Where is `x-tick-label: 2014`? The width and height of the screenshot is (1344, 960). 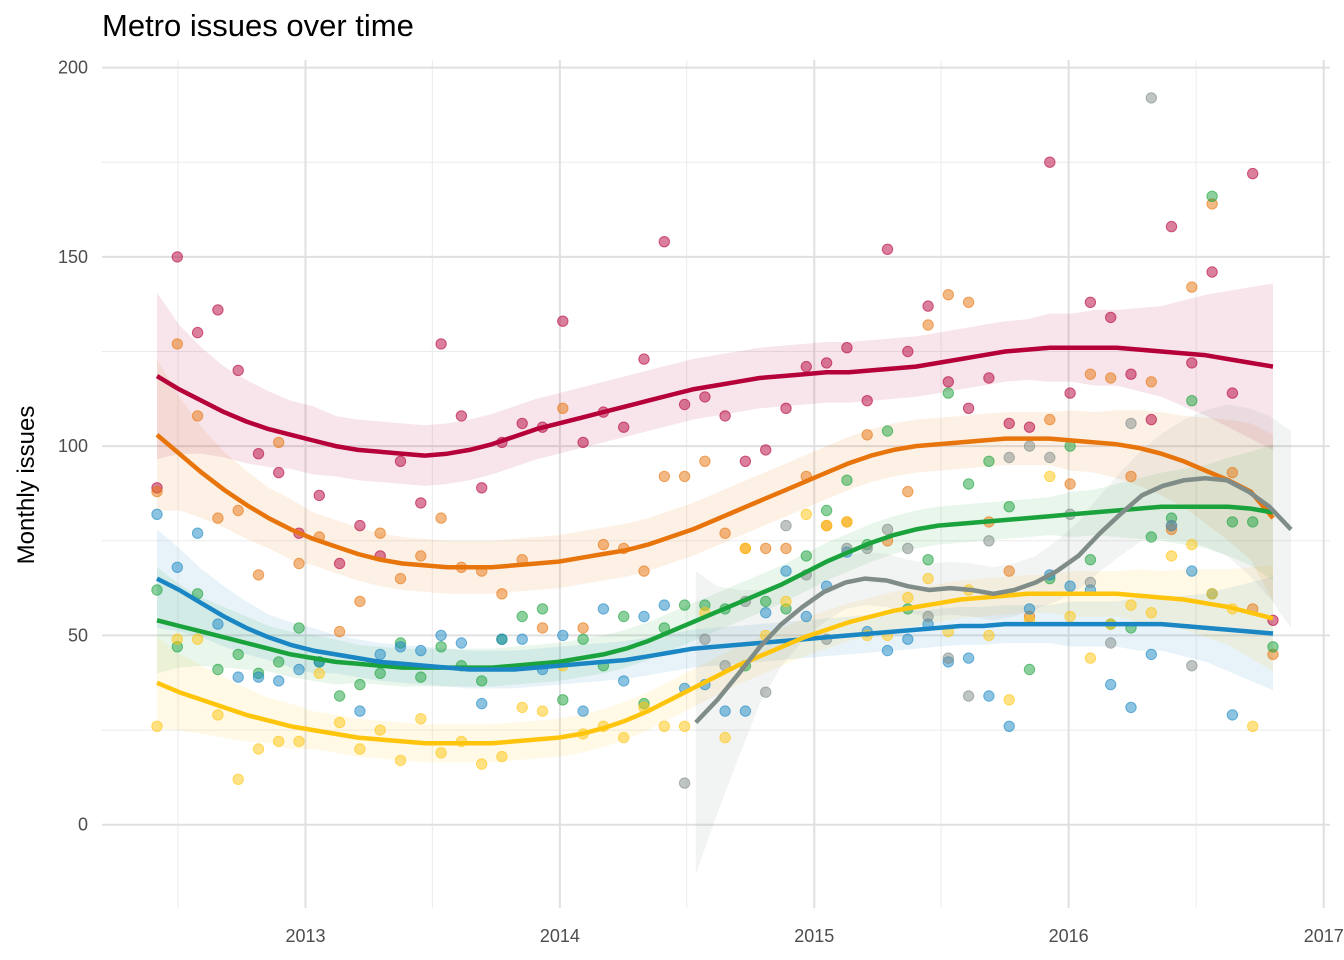 x-tick-label: 2014 is located at coordinates (560, 936).